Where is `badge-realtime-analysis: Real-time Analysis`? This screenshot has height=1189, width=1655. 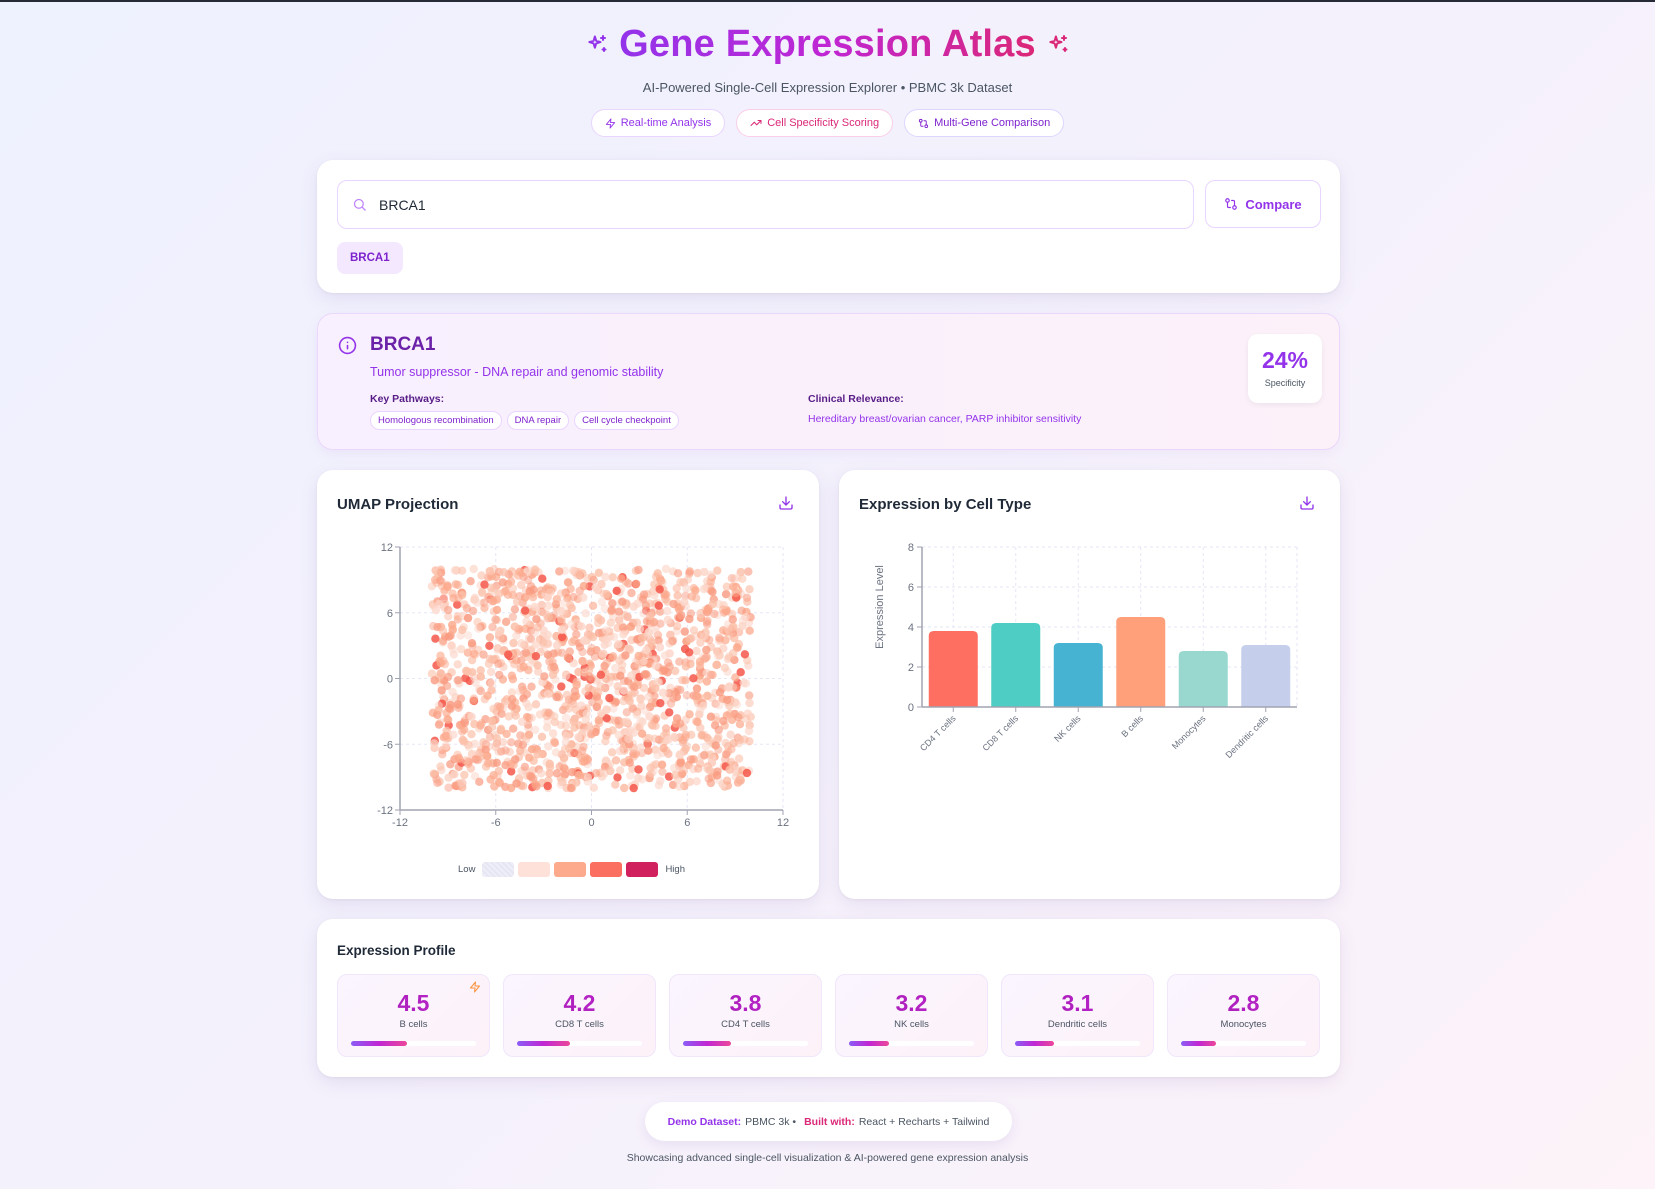 badge-realtime-analysis: Real-time Analysis is located at coordinates (658, 123).